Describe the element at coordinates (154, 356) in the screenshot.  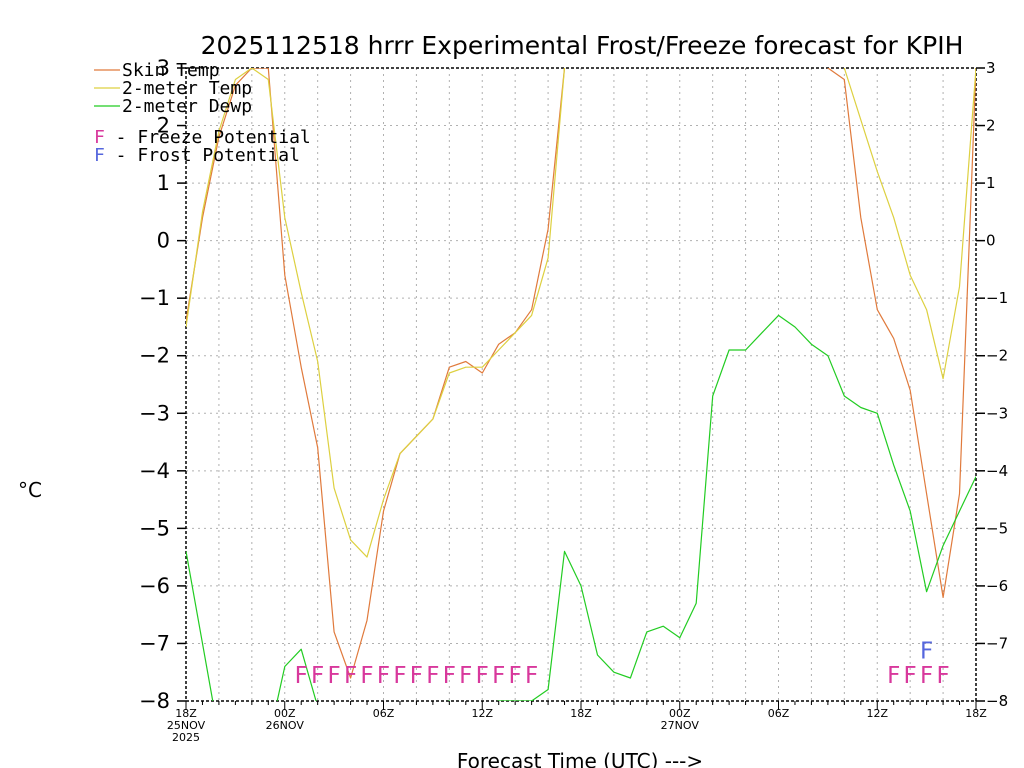
I see `y-tick-label: −2` at that location.